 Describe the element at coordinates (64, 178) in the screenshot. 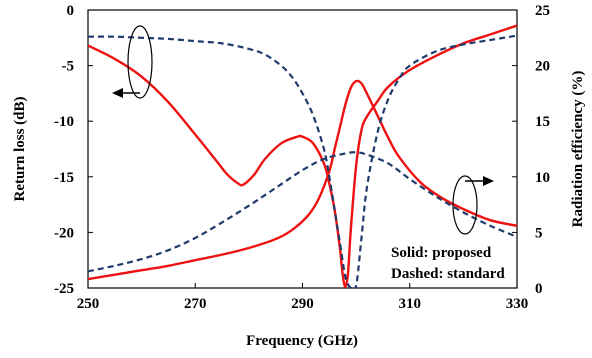

I see `y-left-tick-label: -15` at that location.